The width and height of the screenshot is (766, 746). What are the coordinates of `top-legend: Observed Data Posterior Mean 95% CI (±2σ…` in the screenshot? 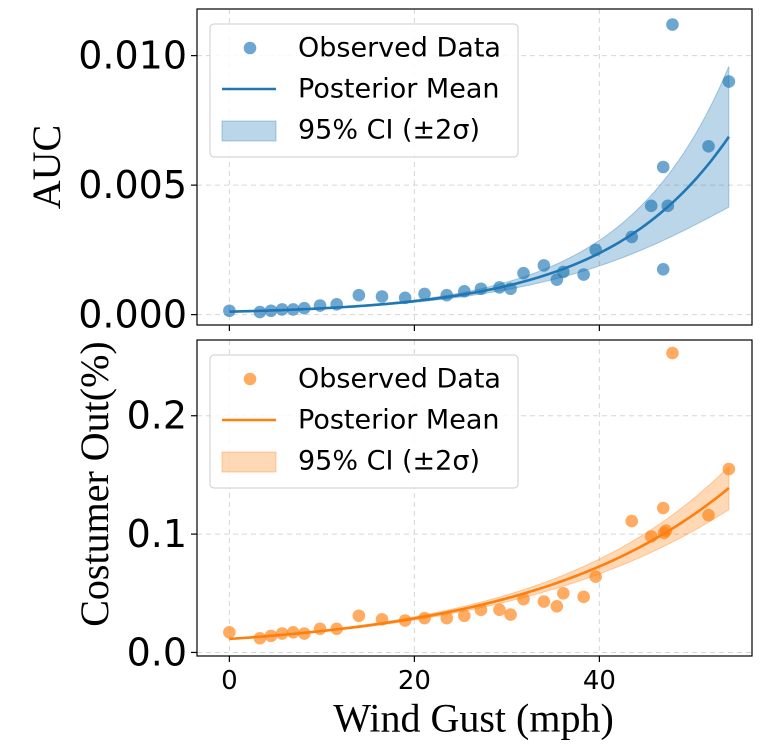 It's located at (364, 90).